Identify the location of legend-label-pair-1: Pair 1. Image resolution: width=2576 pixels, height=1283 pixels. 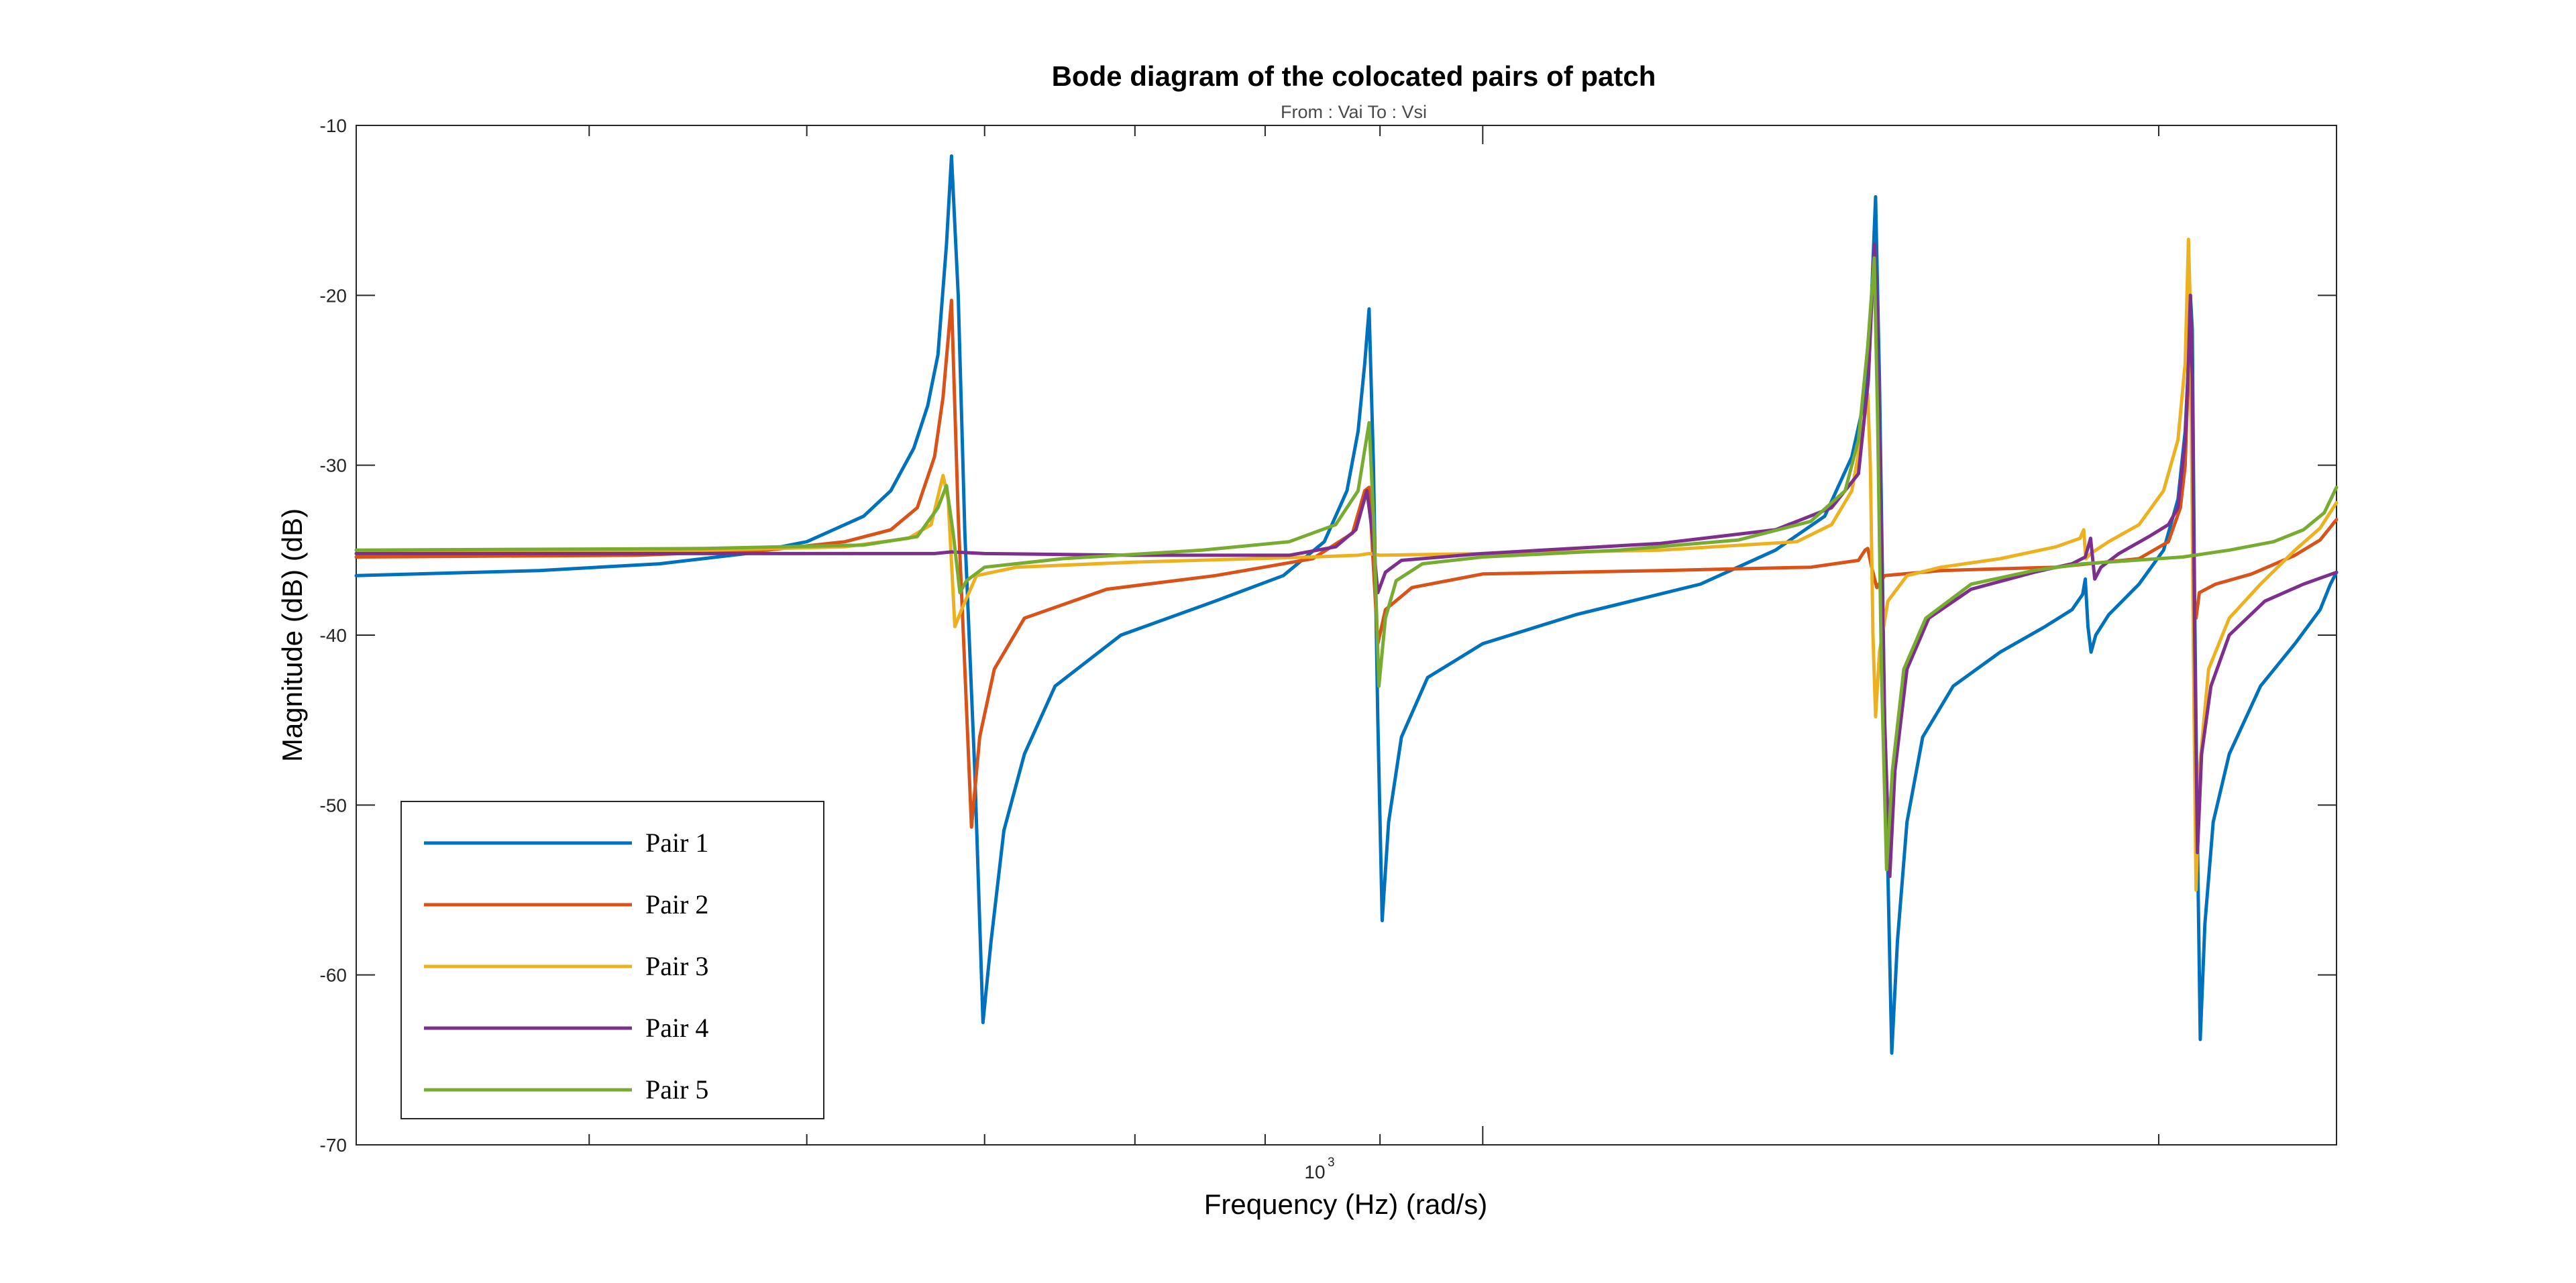
(676, 843).